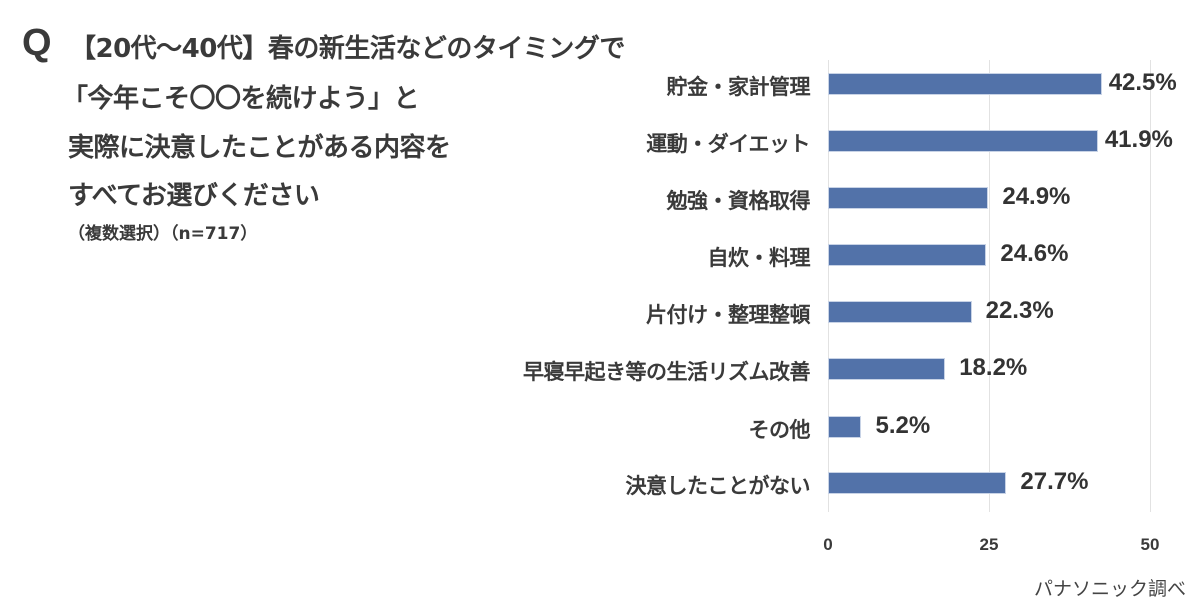  I want to click on bar-row: 早寝早起き等の生活リズム改善 18.2%, so click(600, 369).